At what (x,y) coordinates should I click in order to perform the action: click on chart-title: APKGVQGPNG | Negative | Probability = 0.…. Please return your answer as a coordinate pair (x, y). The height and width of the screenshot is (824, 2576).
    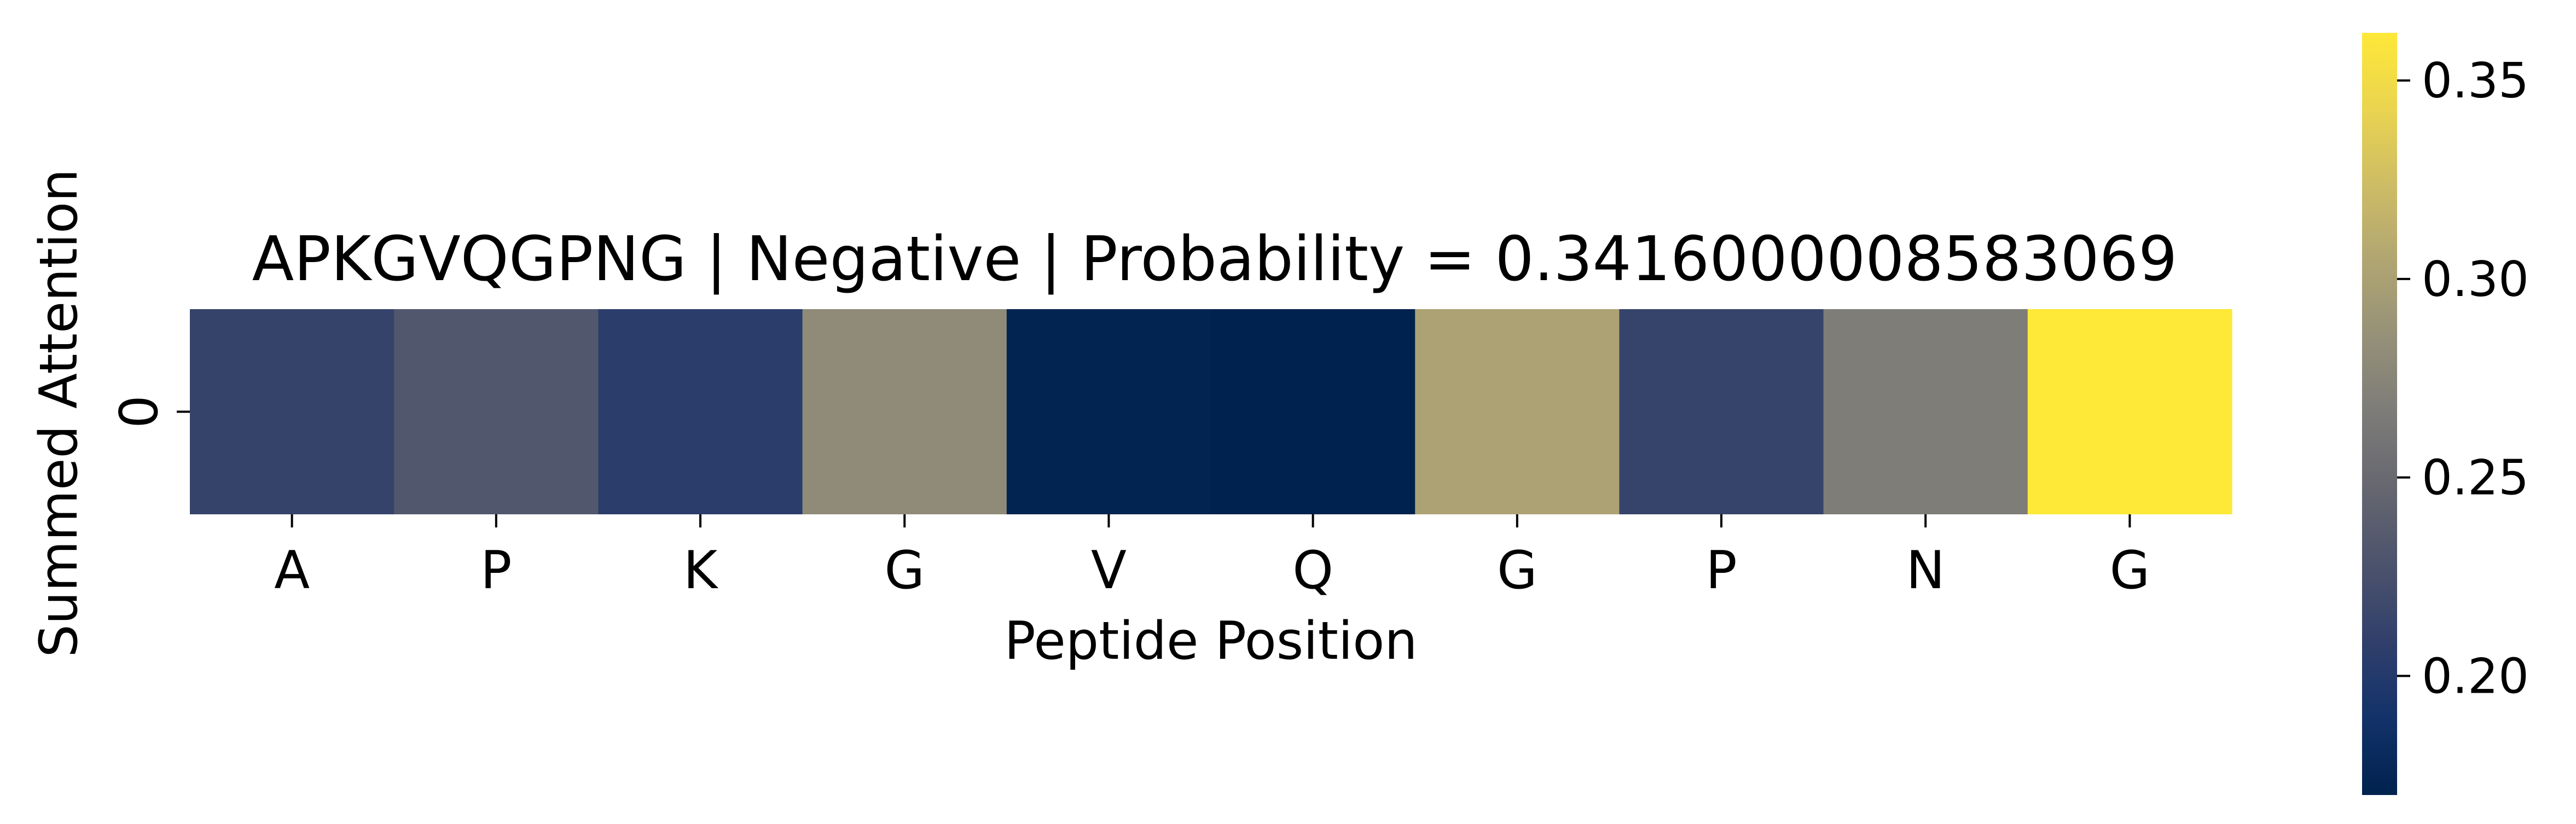
    Looking at the image, I should click on (1215, 259).